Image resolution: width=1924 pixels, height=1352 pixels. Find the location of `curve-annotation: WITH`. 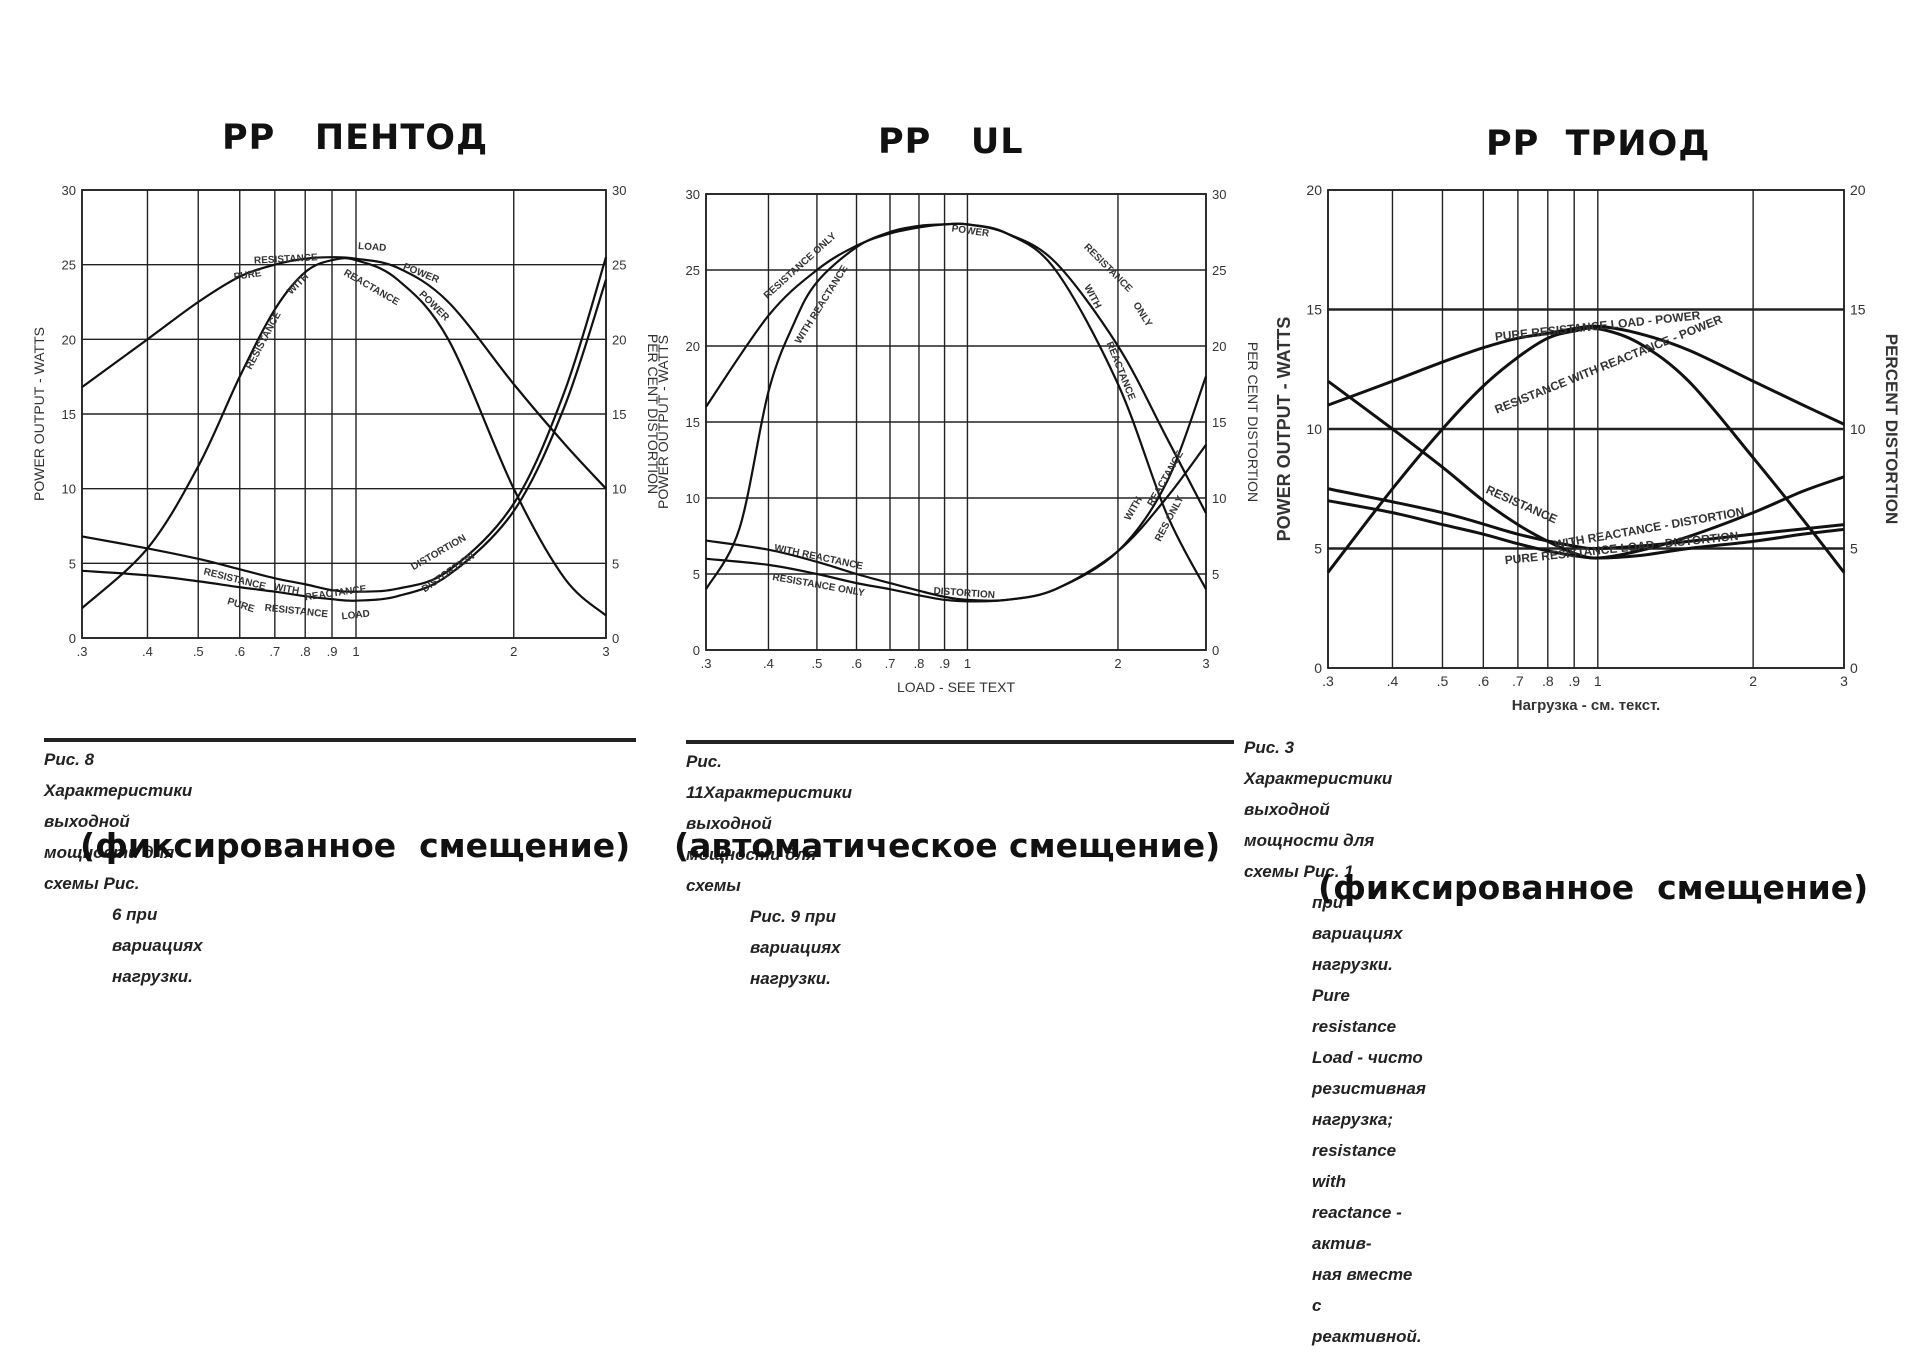

curve-annotation: WITH is located at coordinates (286, 589).